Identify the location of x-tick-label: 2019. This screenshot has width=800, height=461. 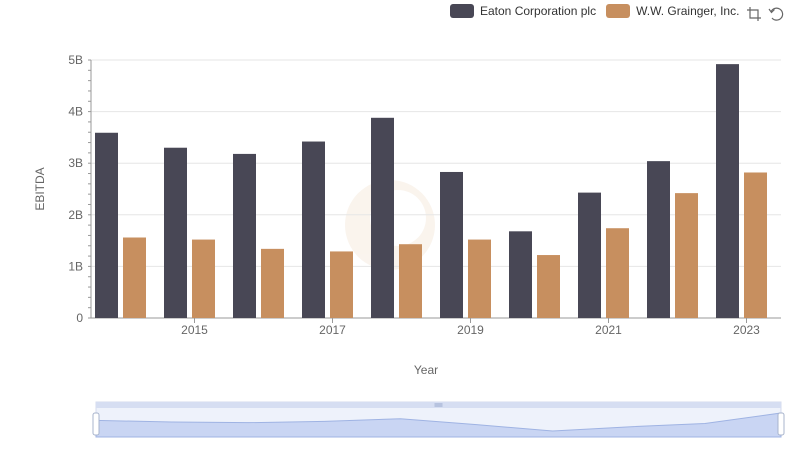
(470, 330).